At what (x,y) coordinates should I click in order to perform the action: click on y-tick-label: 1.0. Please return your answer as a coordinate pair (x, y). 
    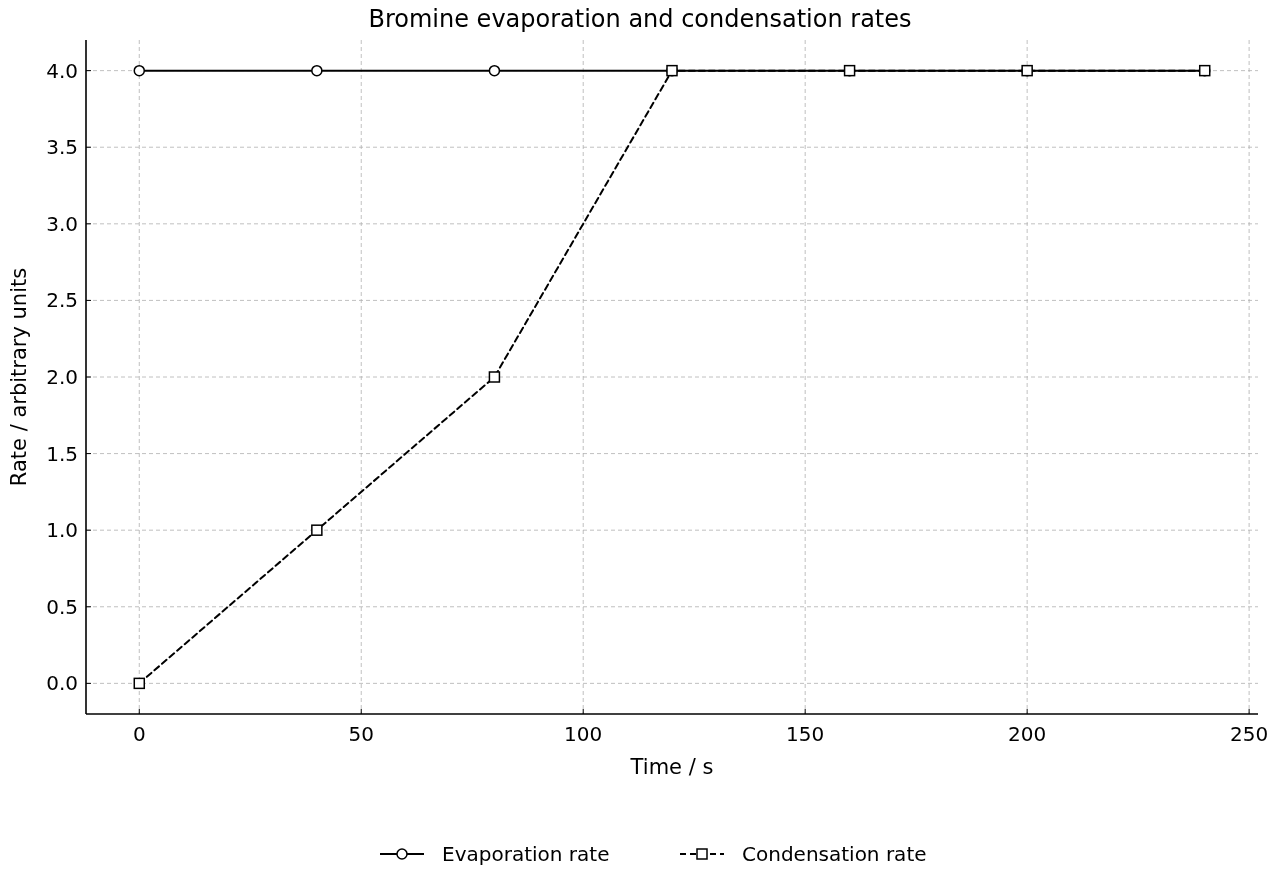
    Looking at the image, I should click on (62, 530).